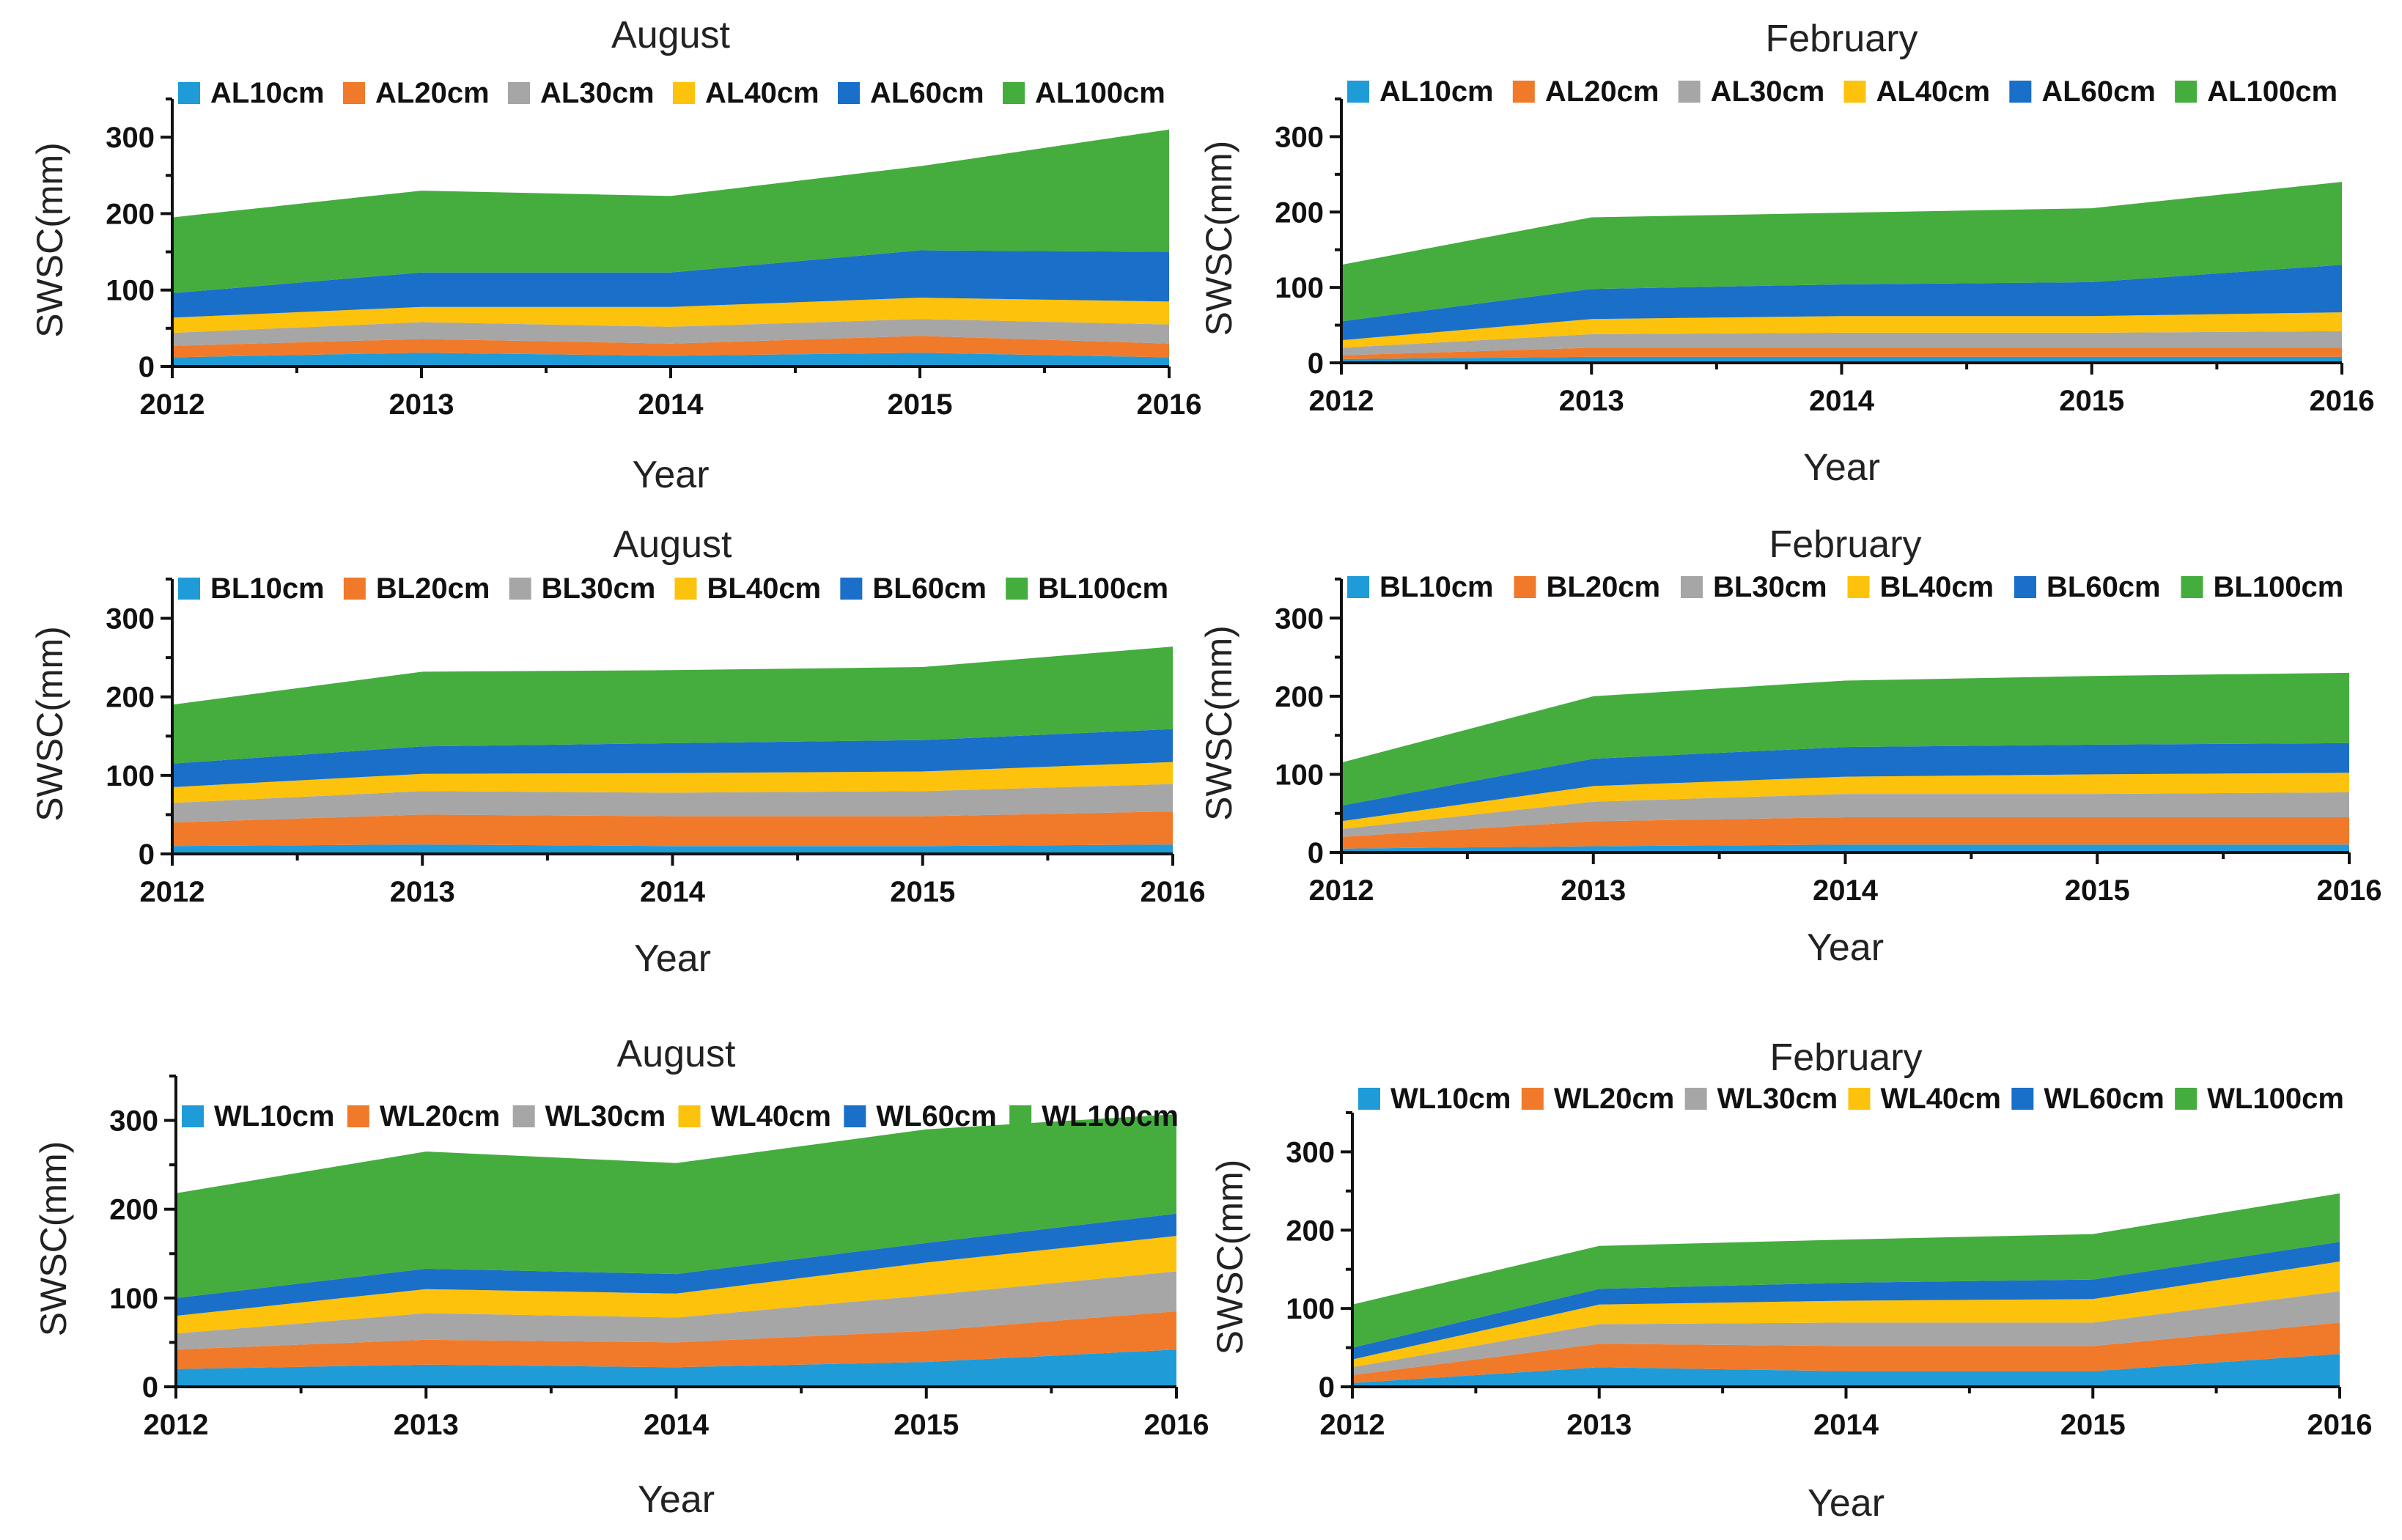  Describe the element at coordinates (1604, 587) in the screenshot. I see `legend-label-BL20cm: BL20cm` at that location.